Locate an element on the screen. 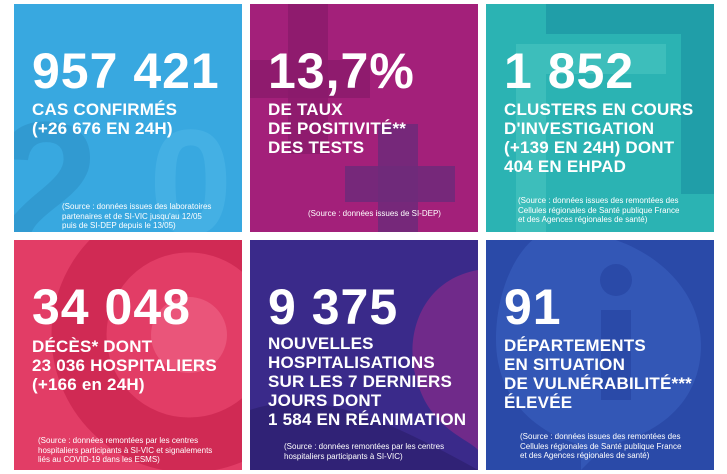 This screenshot has width=727, height=474. decorative-info-bubble-graphic is located at coordinates (598, 355).